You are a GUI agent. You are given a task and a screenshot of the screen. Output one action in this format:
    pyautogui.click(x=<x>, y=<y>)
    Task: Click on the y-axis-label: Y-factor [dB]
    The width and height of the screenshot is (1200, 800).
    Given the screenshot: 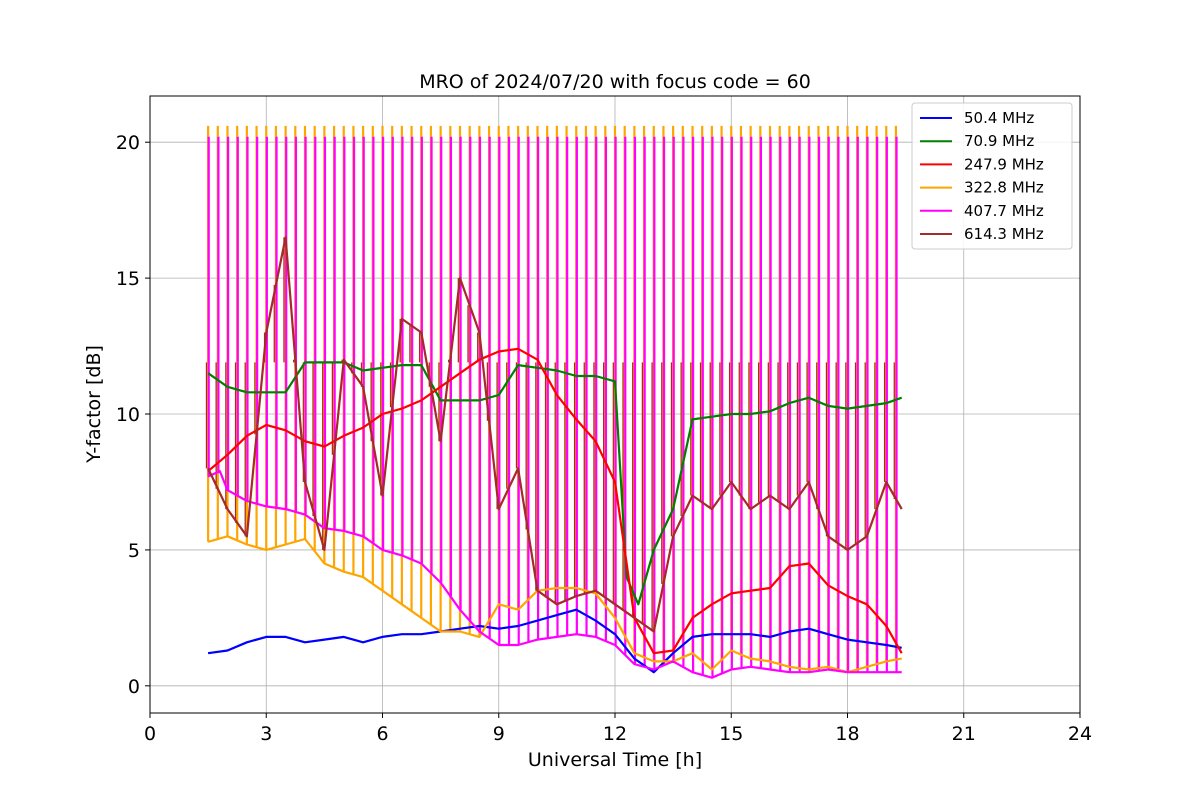 What is the action you would take?
    pyautogui.click(x=94, y=404)
    